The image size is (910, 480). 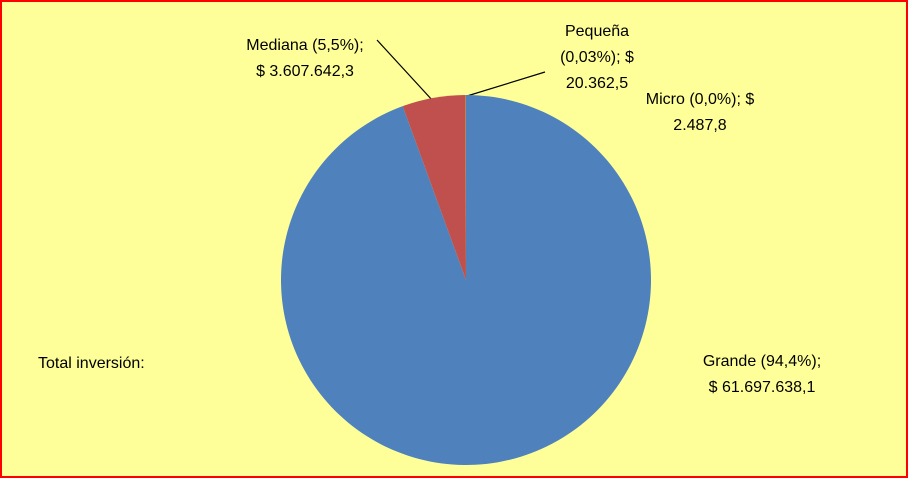 What do you see at coordinates (700, 99) in the screenshot?
I see `data-label: Micro (0,0%); $` at bounding box center [700, 99].